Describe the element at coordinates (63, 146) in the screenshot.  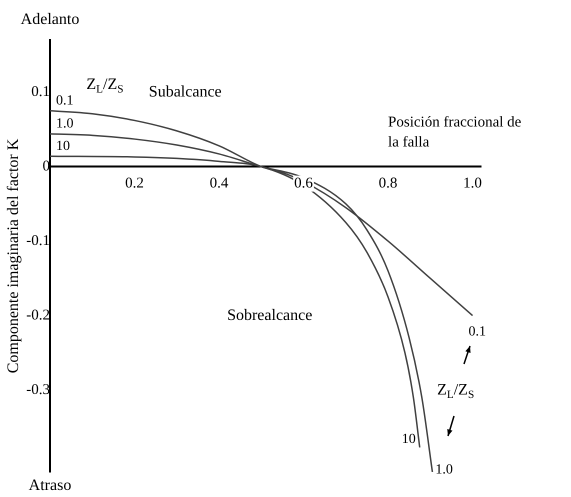
I see `text: 10` at that location.